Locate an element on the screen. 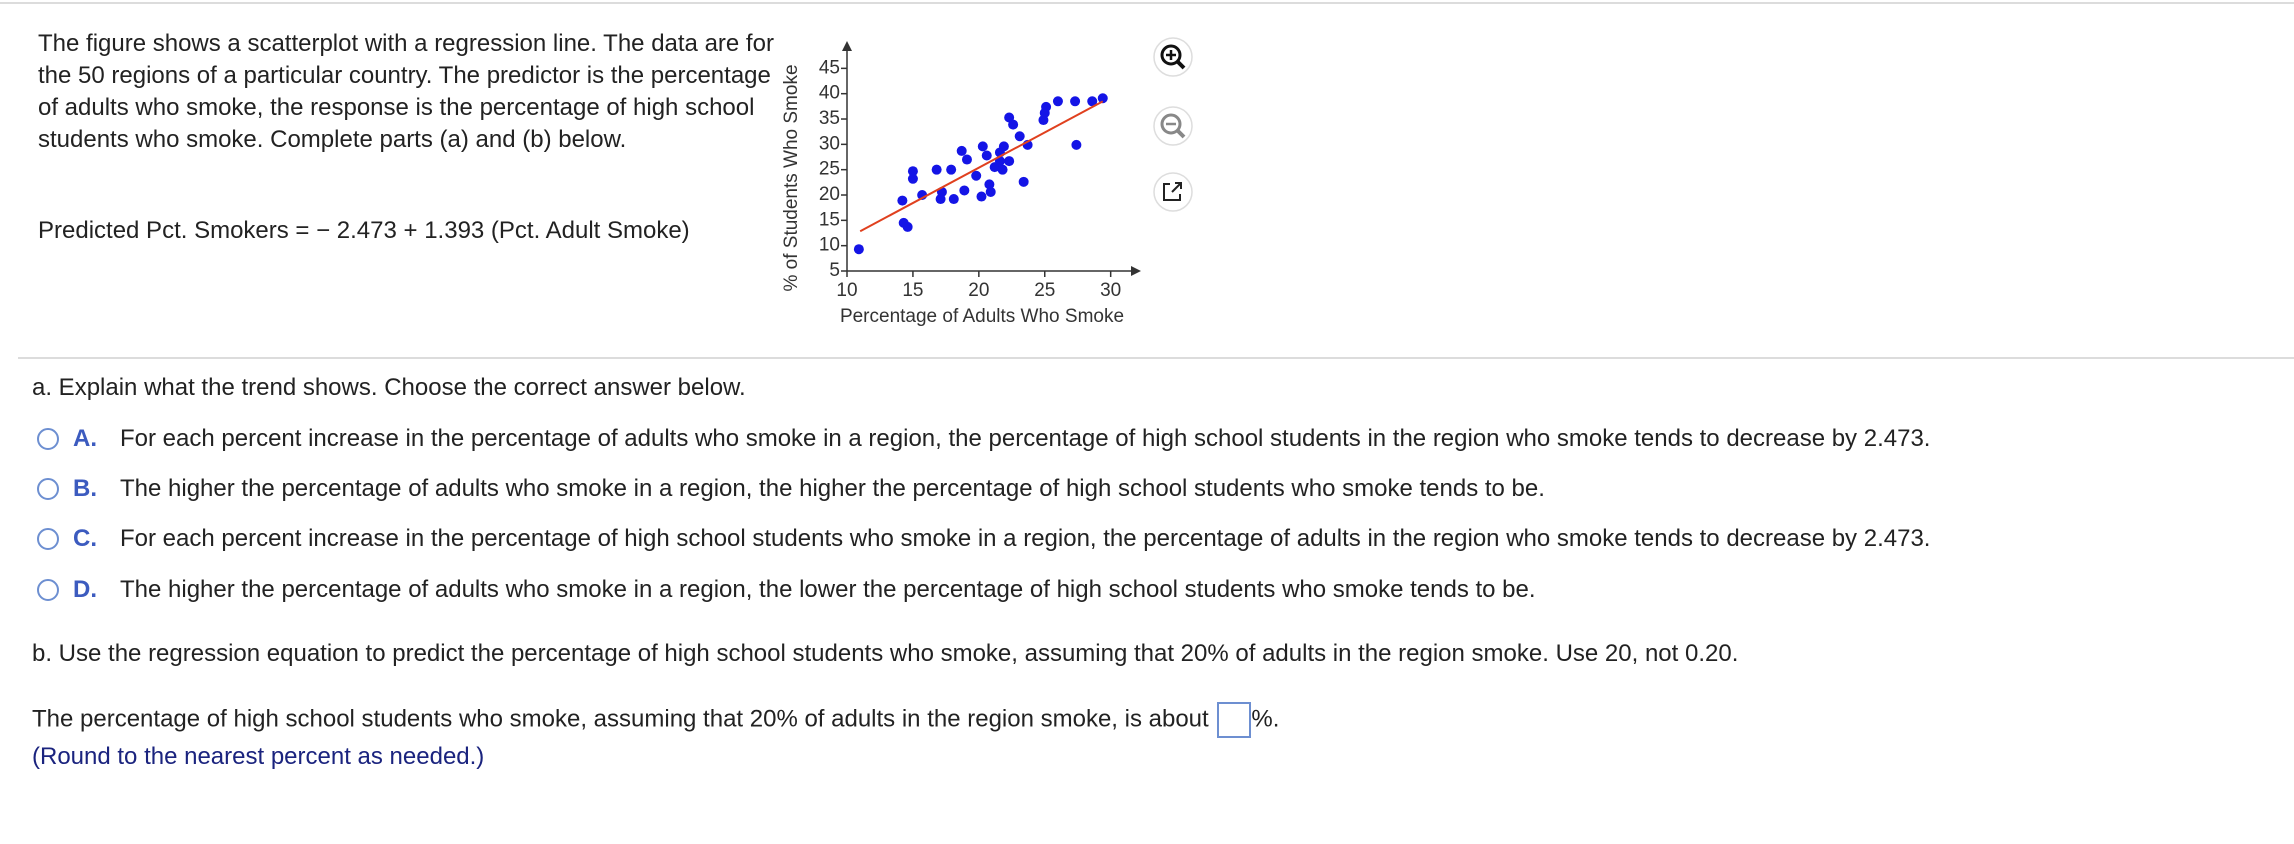  y-tick-label: 45 is located at coordinates (829, 67).